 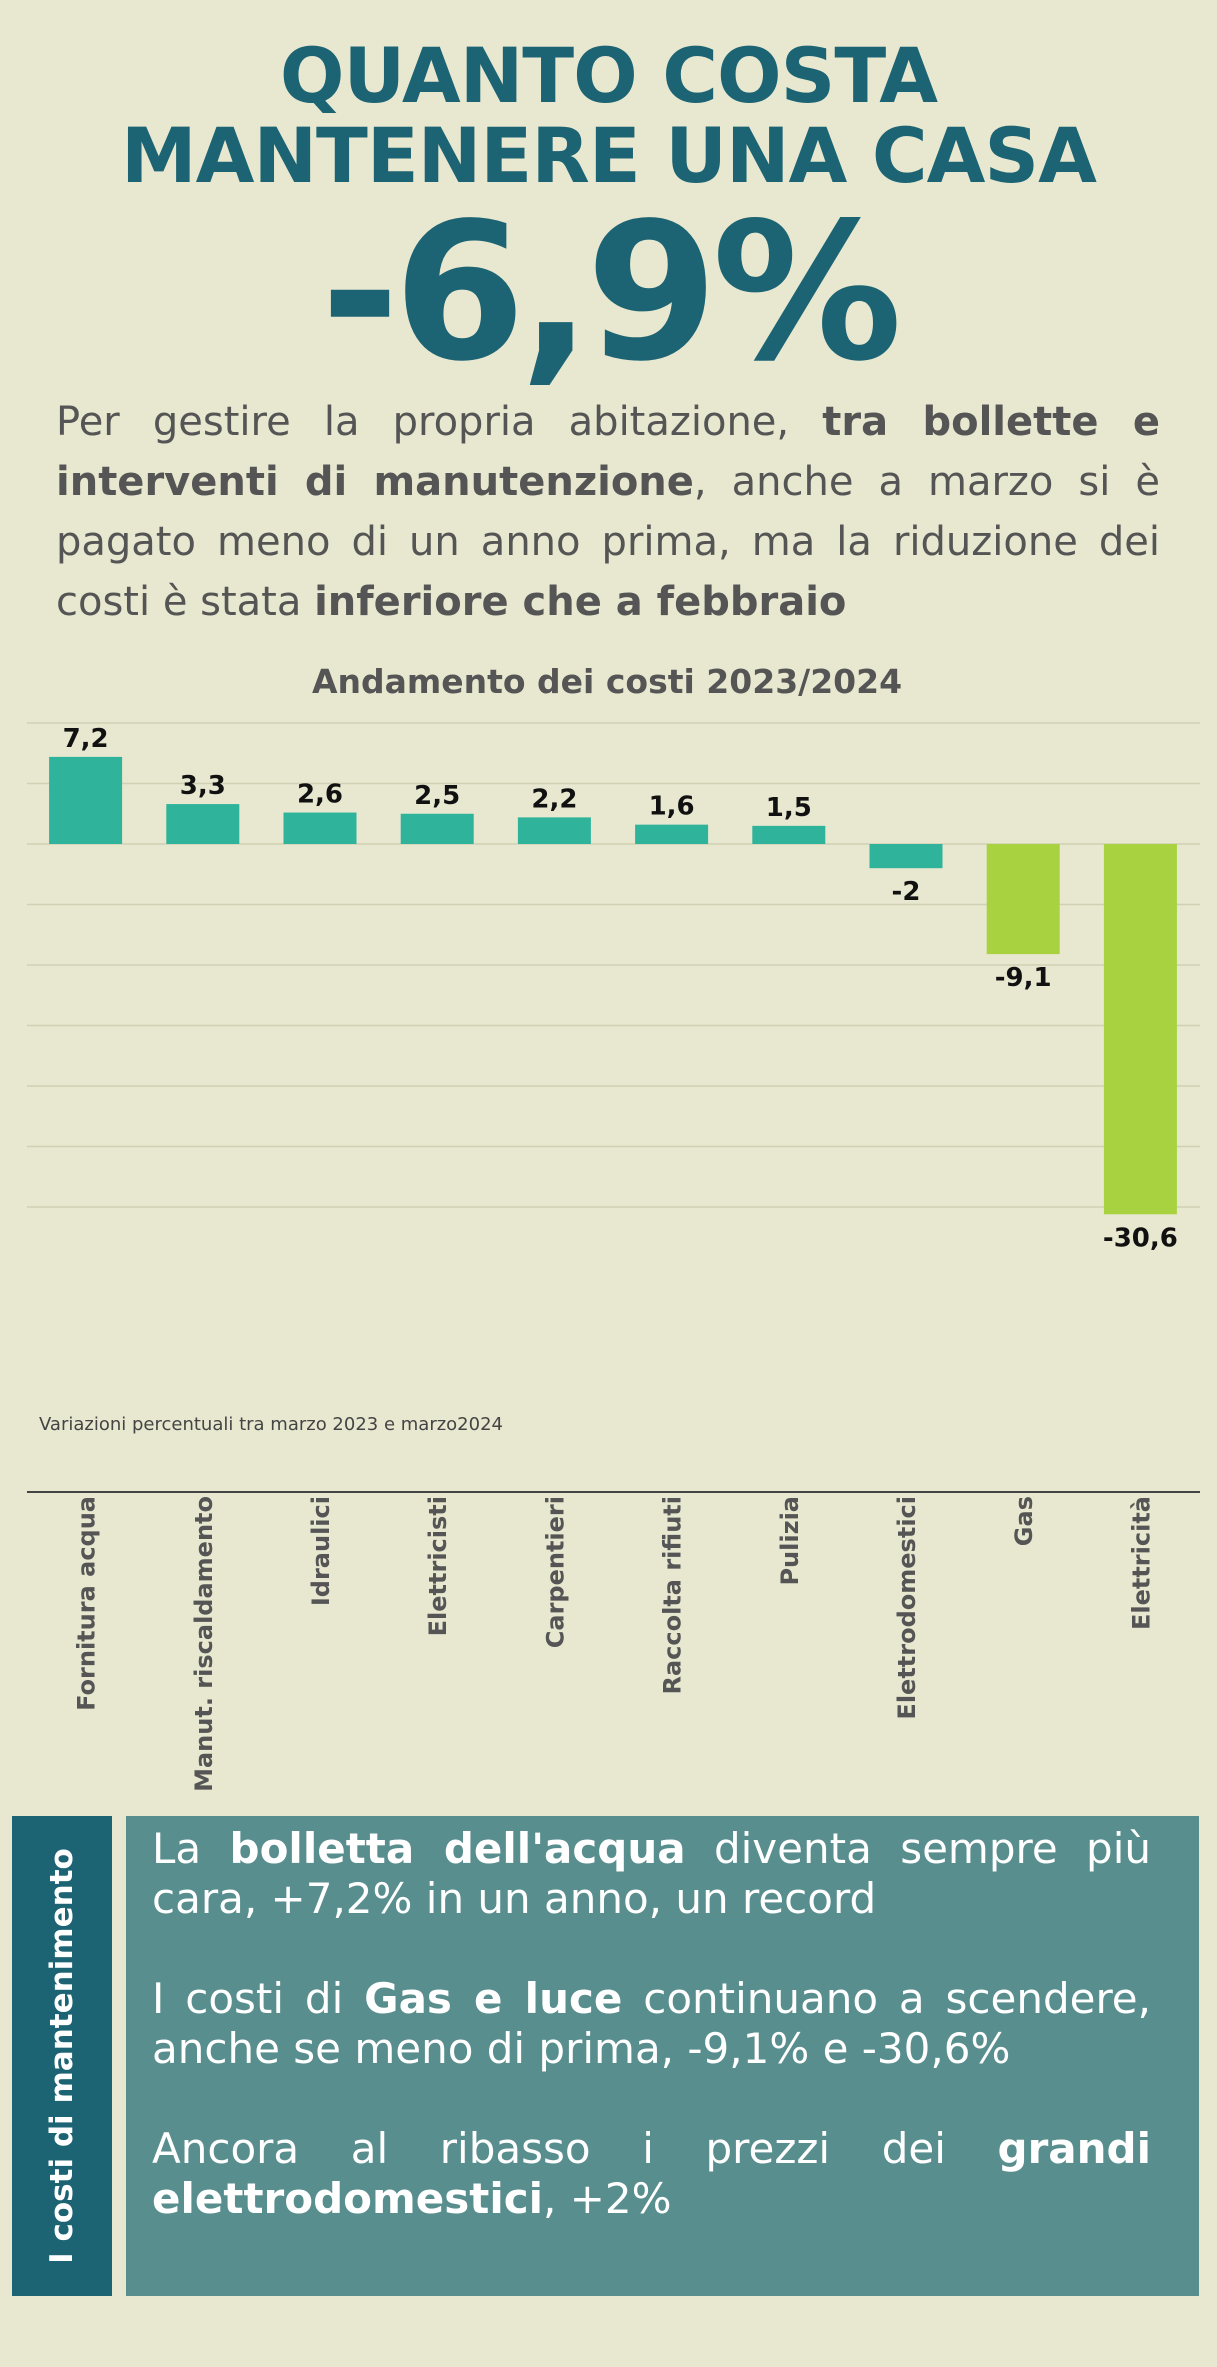 I want to click on chart-title: Andamento dei costi 2023/2024, so click(x=607, y=681).